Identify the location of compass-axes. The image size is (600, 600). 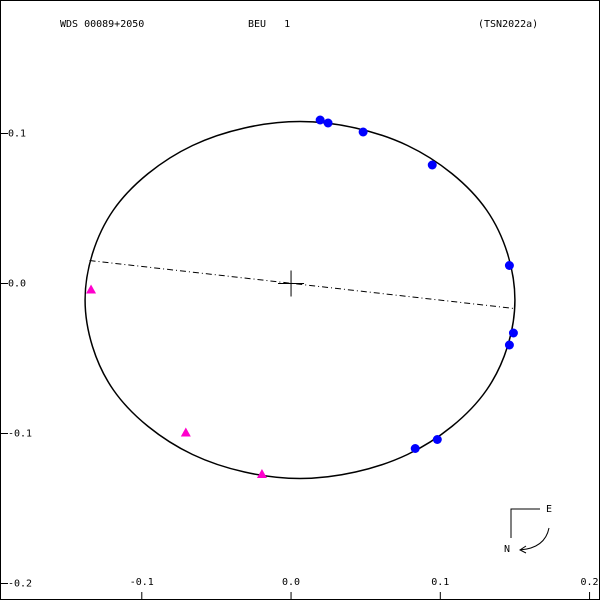
(525, 523).